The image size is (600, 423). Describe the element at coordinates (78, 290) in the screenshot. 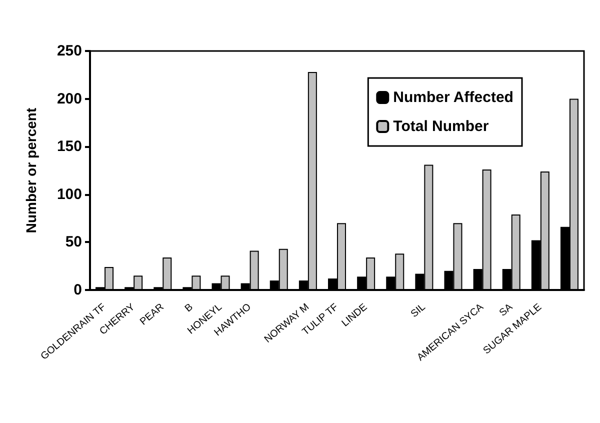

I see `y-tick-label: 0` at that location.